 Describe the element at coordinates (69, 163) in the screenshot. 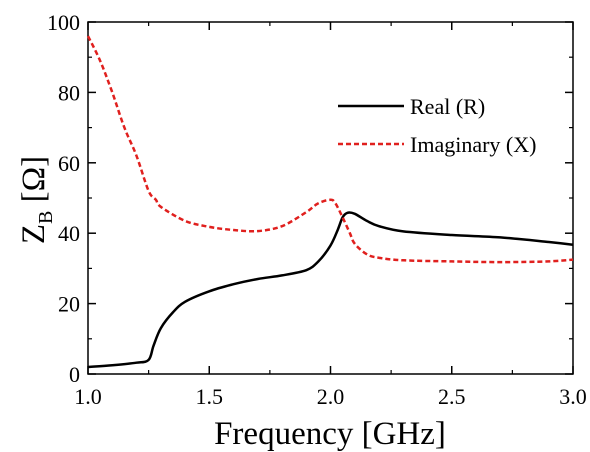

I see `y-tick-label: 60` at that location.